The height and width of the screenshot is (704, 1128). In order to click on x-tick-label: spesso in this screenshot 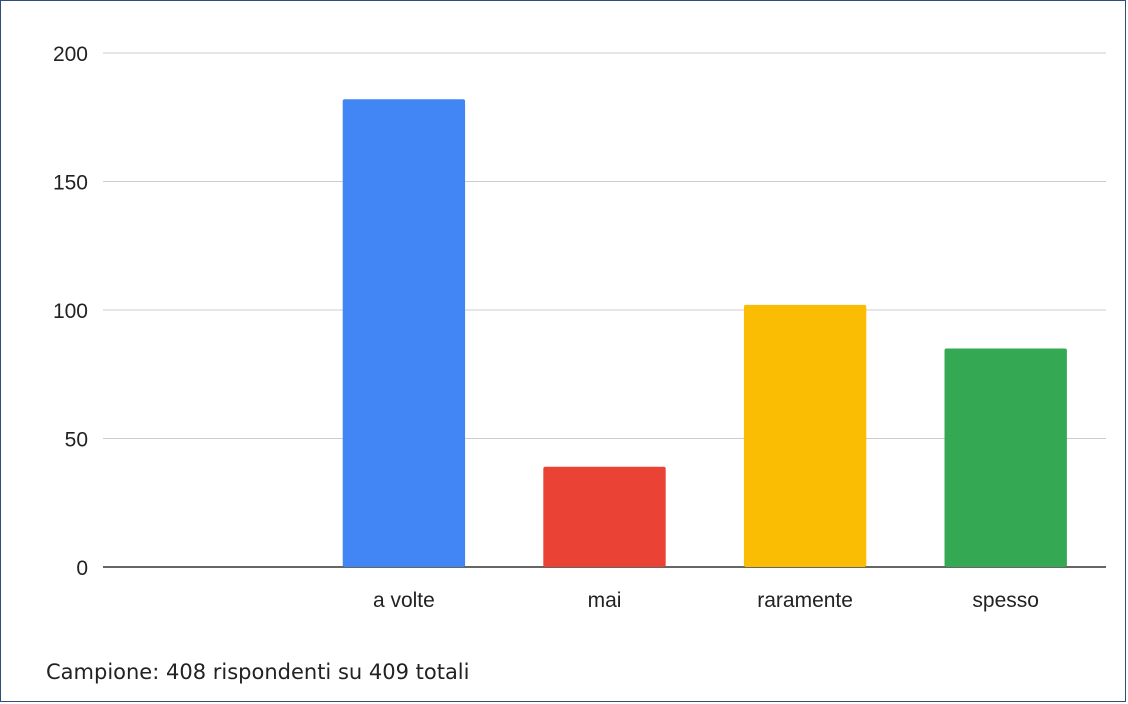, I will do `click(1005, 600)`.